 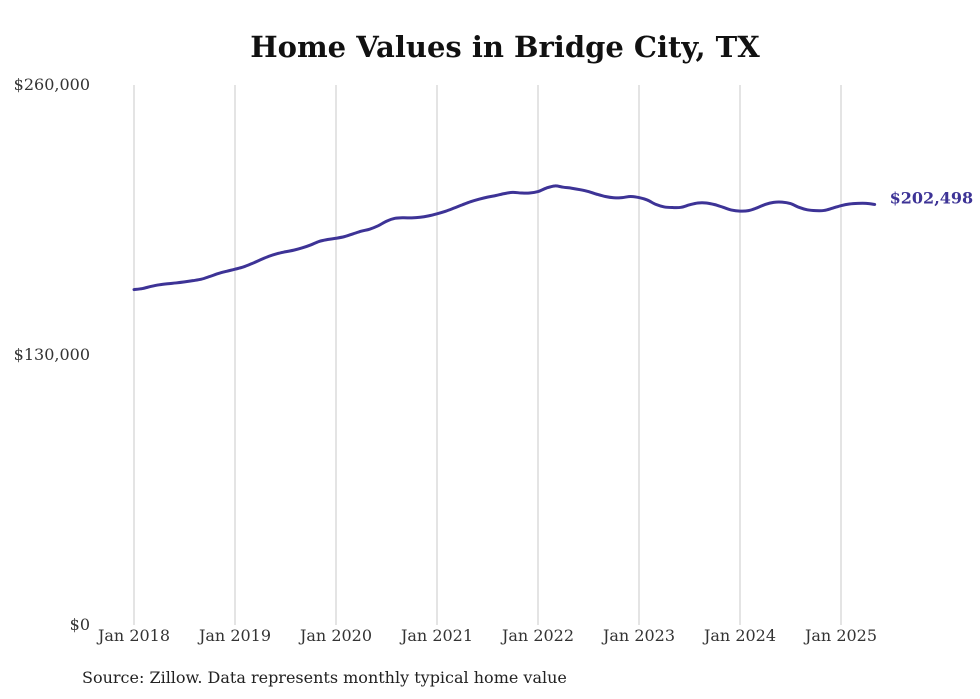 What do you see at coordinates (234, 635) in the screenshot?
I see `x-tick-label: Jan 2019` at bounding box center [234, 635].